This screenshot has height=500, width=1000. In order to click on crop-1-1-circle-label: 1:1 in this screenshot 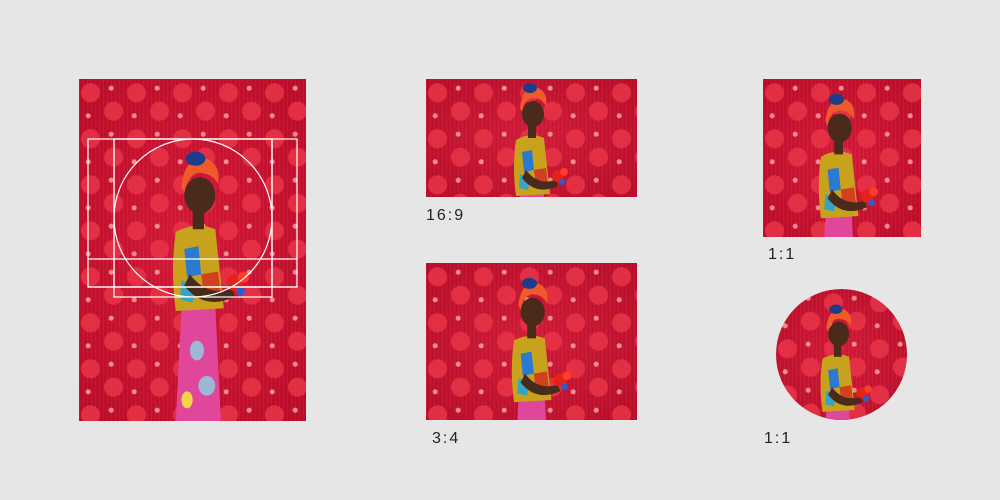, I will do `click(778, 438)`.